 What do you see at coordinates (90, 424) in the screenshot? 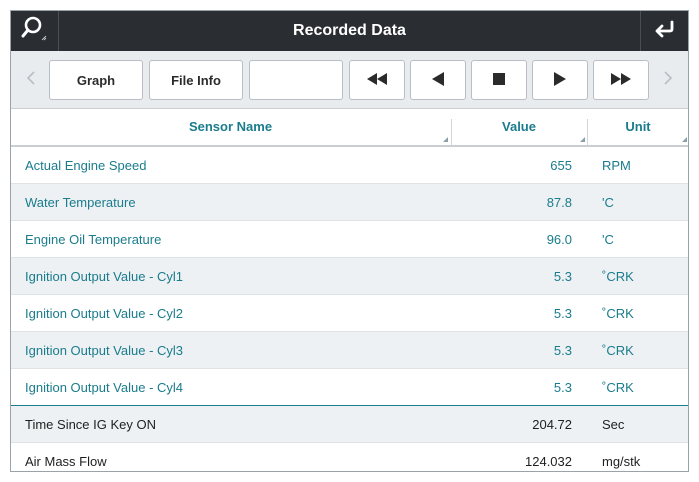
I see `sensor-name: Time Since IG Key ON` at bounding box center [90, 424].